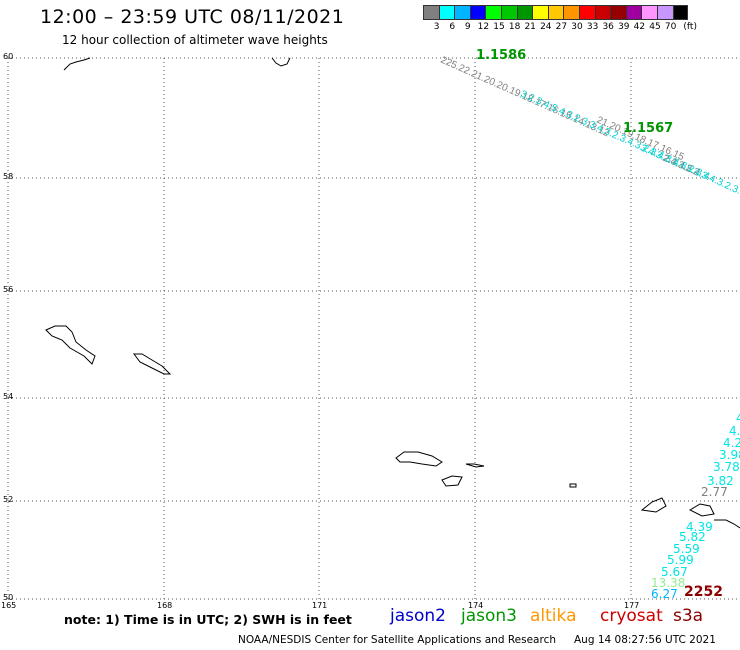 The width and height of the screenshot is (740, 650). I want to click on island-small-west, so click(152, 364).